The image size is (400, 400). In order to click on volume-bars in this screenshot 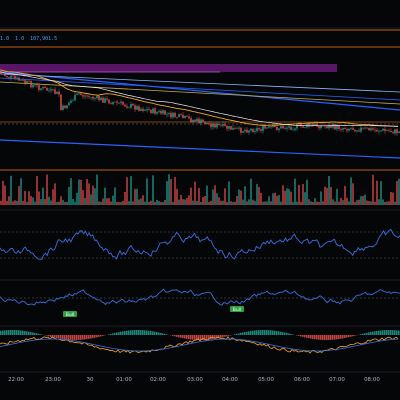, I will do `click(200, 189)`.